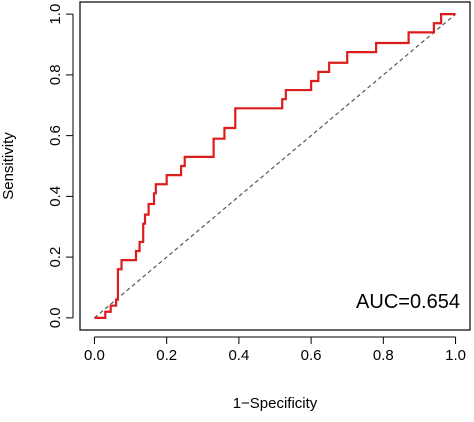 This screenshot has height=422, width=474. I want to click on y-tick-label: 0.2, so click(55, 257).